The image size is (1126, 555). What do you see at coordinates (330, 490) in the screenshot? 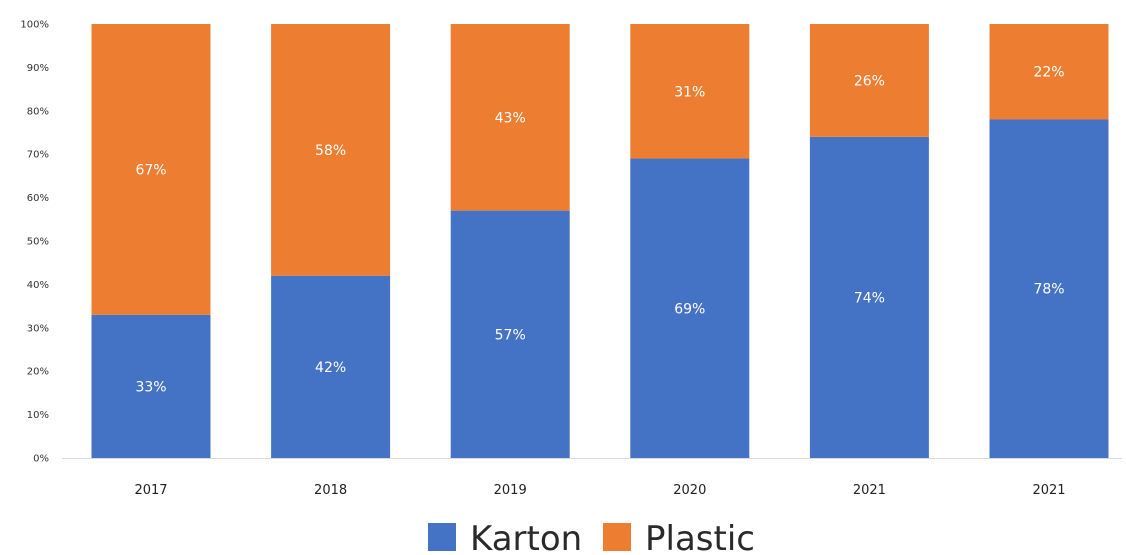
I see `x-tick-label: 2018` at bounding box center [330, 490].